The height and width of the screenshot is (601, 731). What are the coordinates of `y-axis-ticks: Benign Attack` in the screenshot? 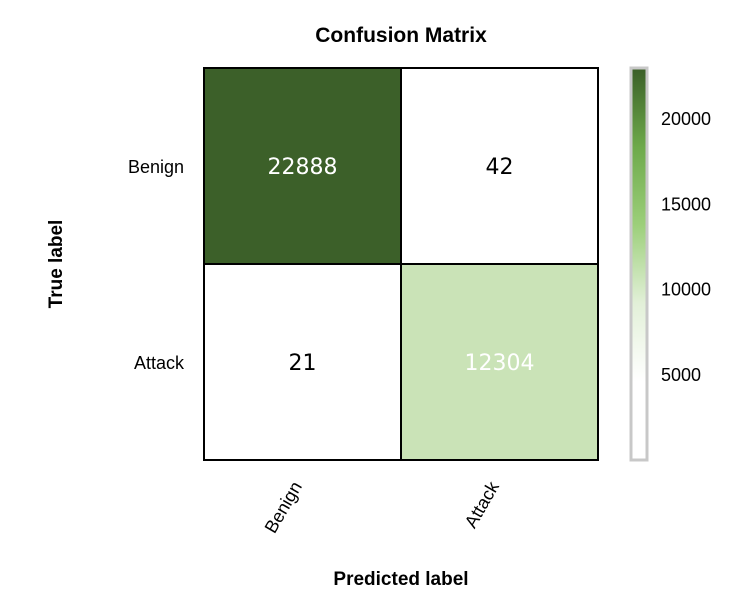 It's located at (156, 265).